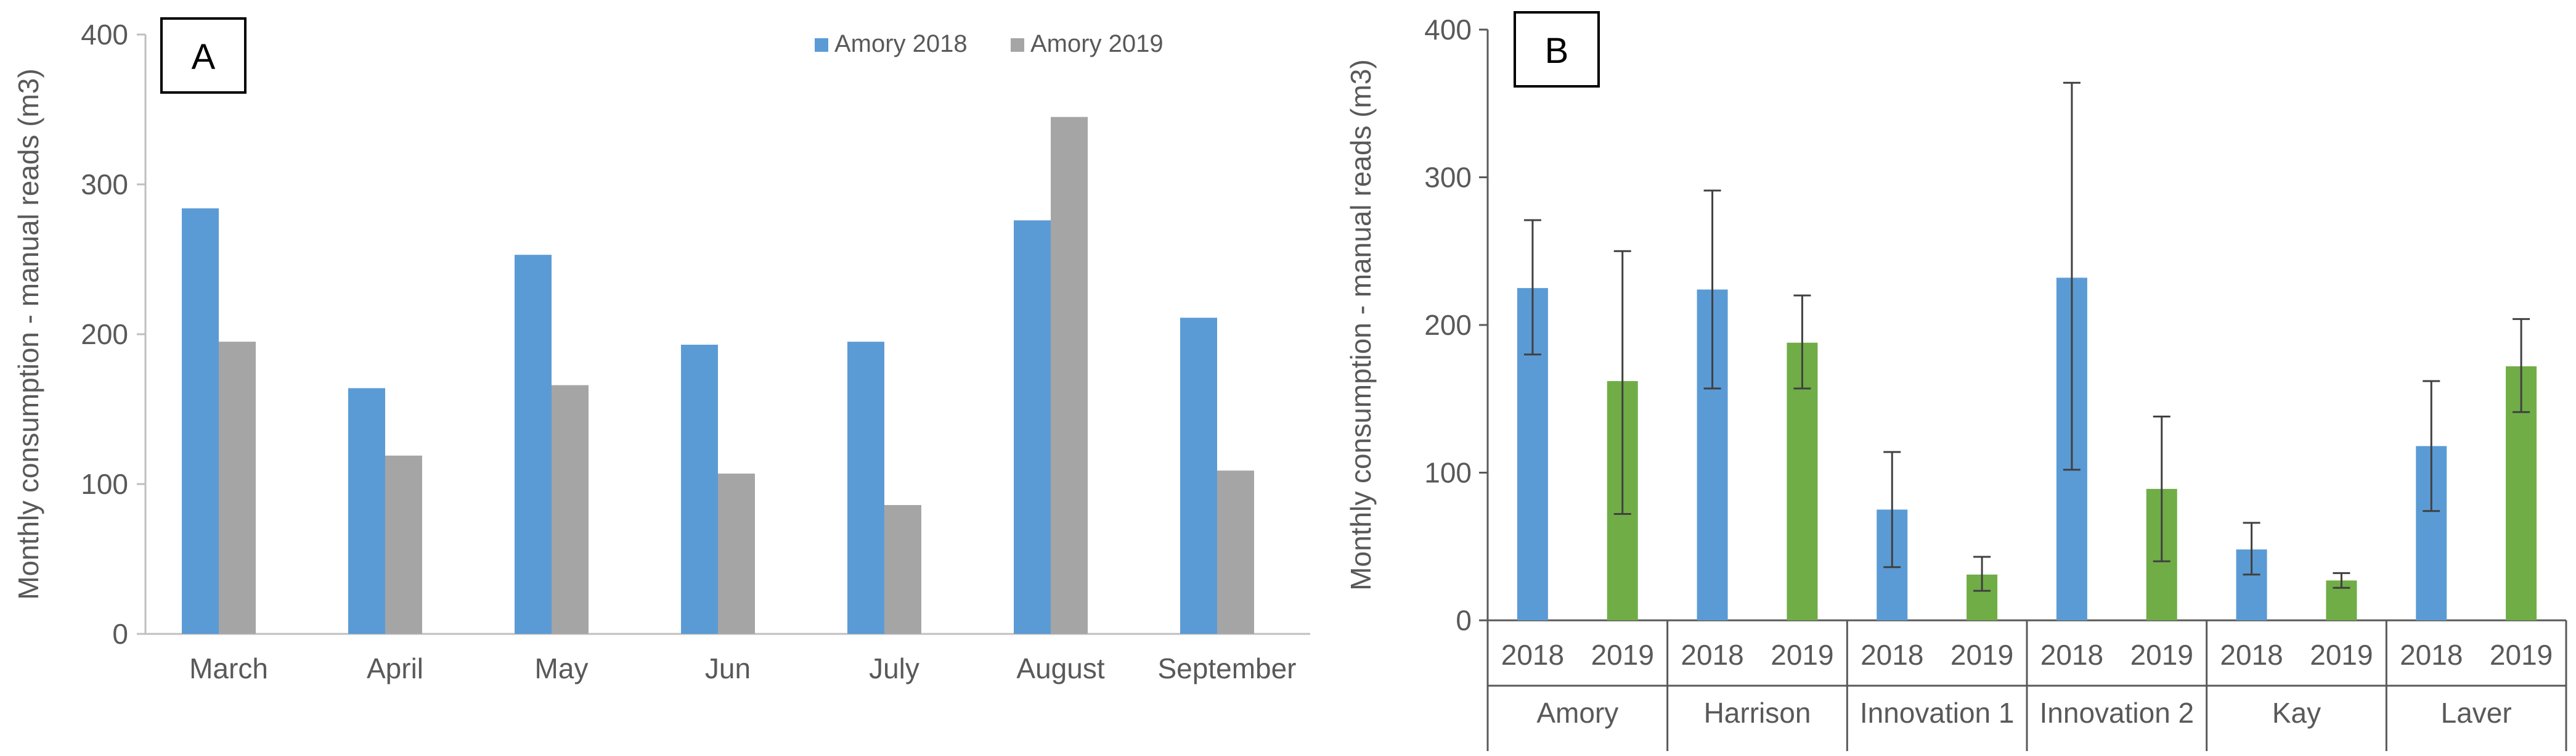 The height and width of the screenshot is (756, 2576). What do you see at coordinates (1235, 552) in the screenshot?
I see `bar-a-amory-2019-september` at bounding box center [1235, 552].